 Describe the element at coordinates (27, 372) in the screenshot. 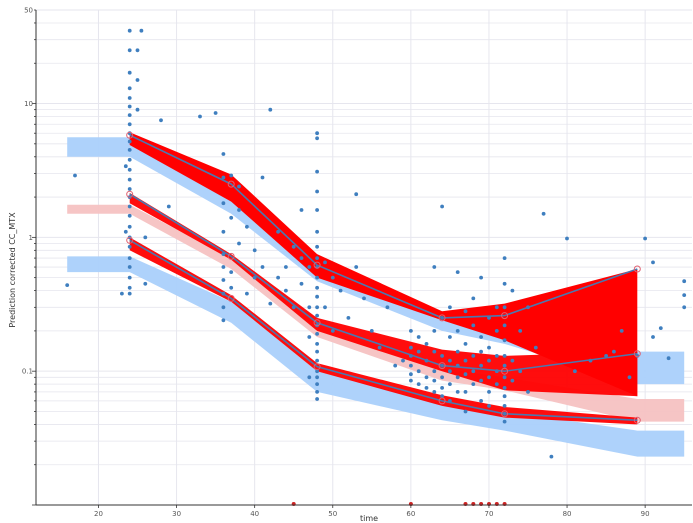

I see `y-tick-label: 0.1` at that location.